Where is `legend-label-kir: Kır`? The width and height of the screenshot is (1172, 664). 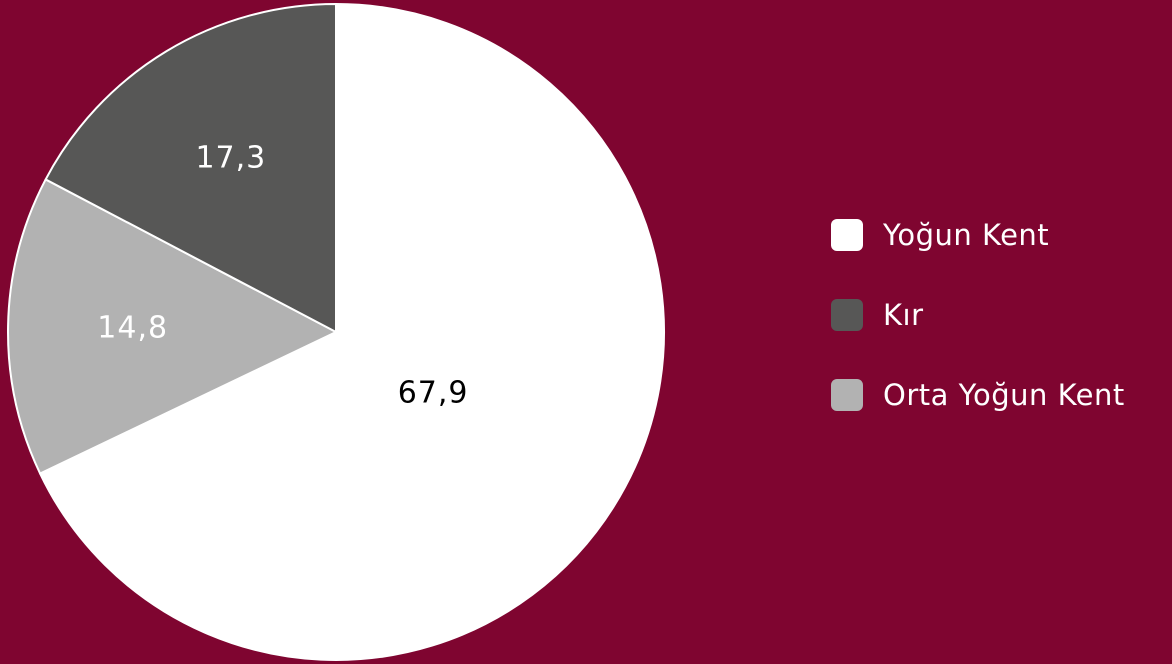
legend-label-kir: Kır is located at coordinates (903, 315).